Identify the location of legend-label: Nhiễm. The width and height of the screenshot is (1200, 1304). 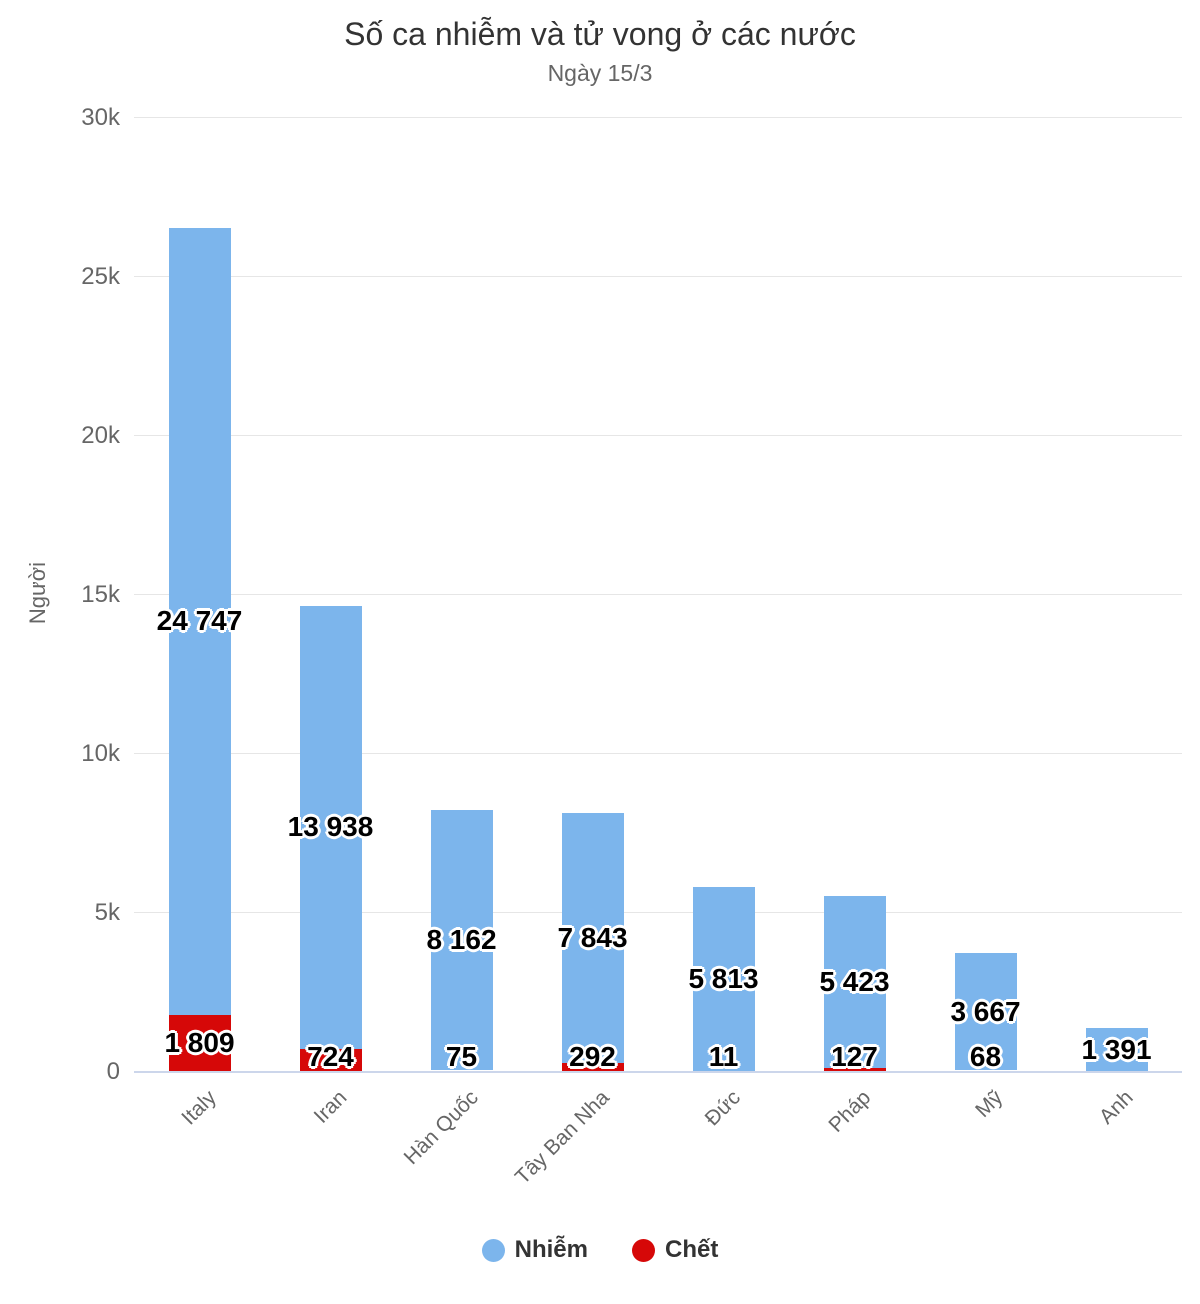
(551, 1249).